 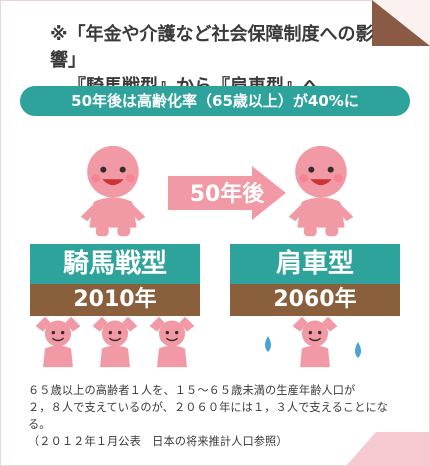 What do you see at coordinates (212, 47) in the screenshot?
I see `title-line-1: ※「年金や介護など社会保障制度への影響」` at bounding box center [212, 47].